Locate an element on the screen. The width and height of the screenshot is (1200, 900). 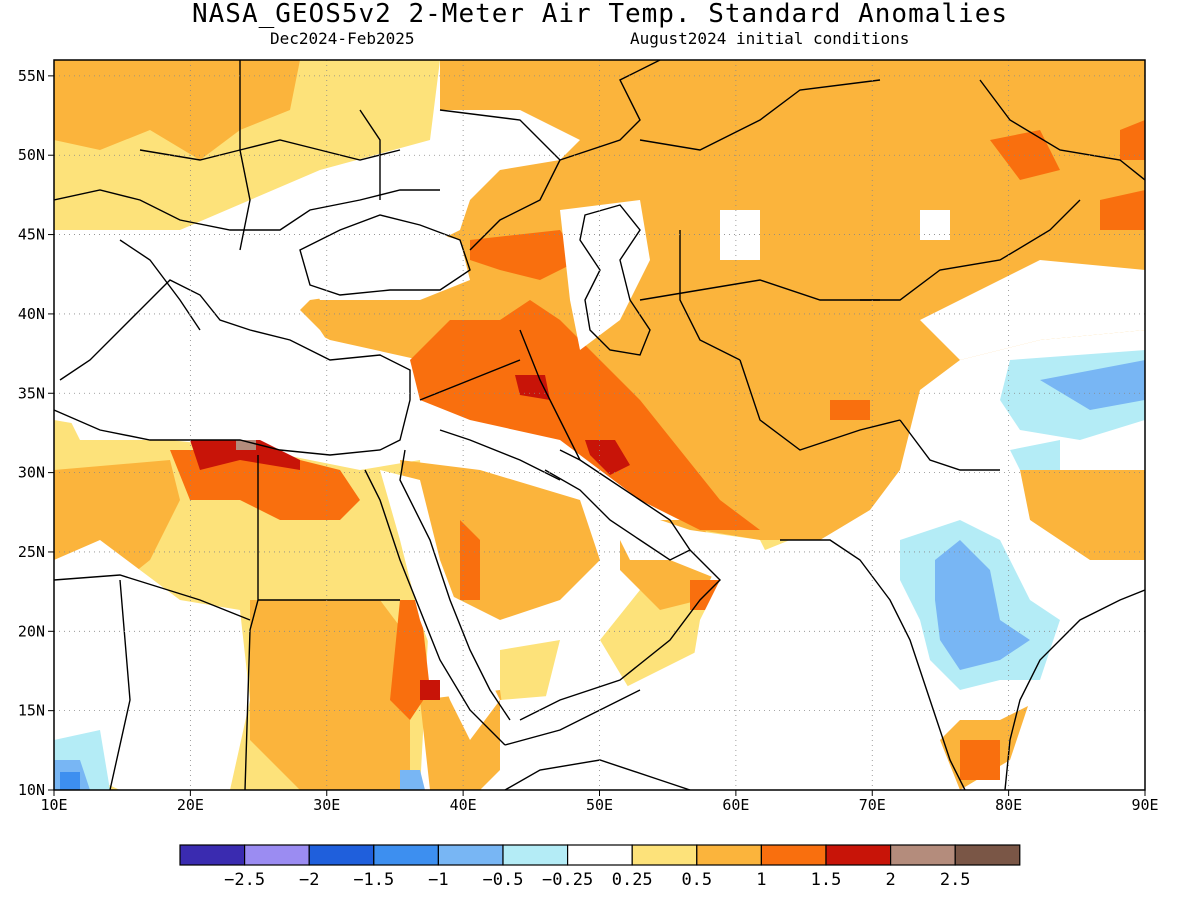
lat-tick-label: 30N is located at coordinates (31, 473).